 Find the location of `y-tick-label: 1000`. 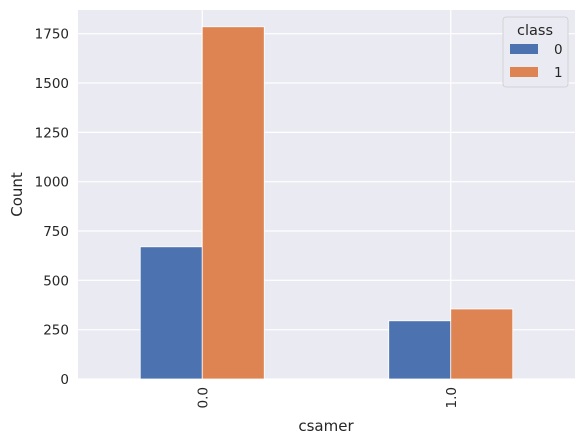

y-tick-label: 1000 is located at coordinates (52, 183).